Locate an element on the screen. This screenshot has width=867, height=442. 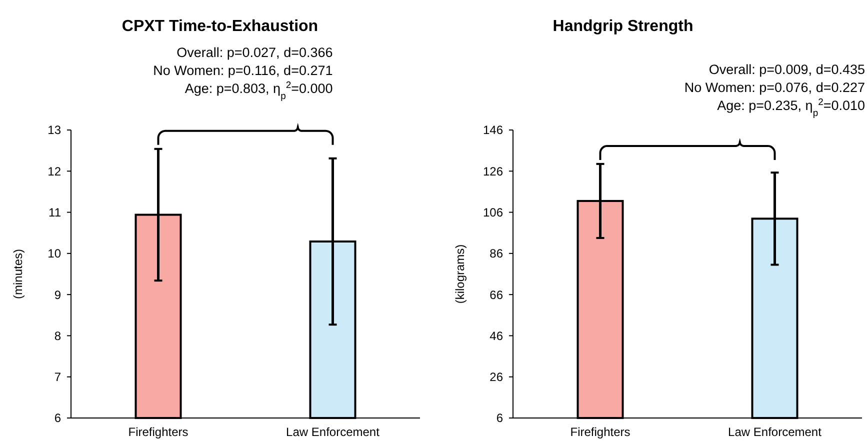
y-tick-label: 66 is located at coordinates (497, 295).